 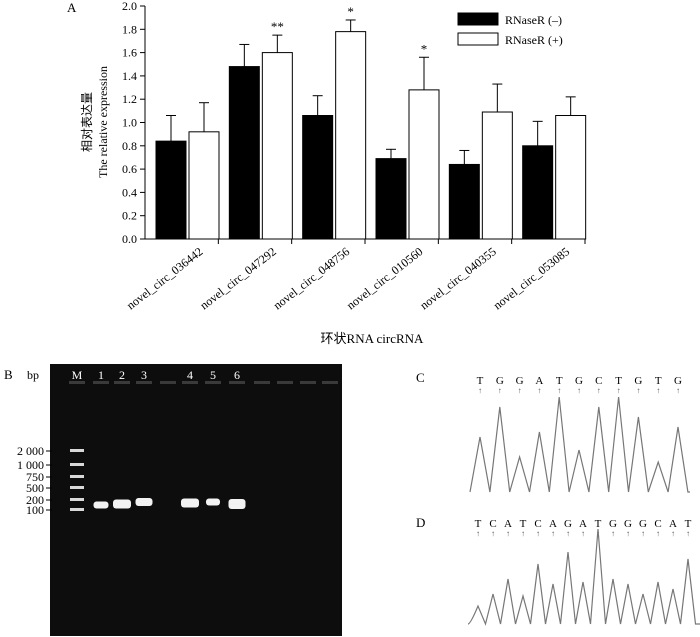 What do you see at coordinates (385, 278) in the screenshot?
I see `x-tick-label: novel_circ_010560` at bounding box center [385, 278].